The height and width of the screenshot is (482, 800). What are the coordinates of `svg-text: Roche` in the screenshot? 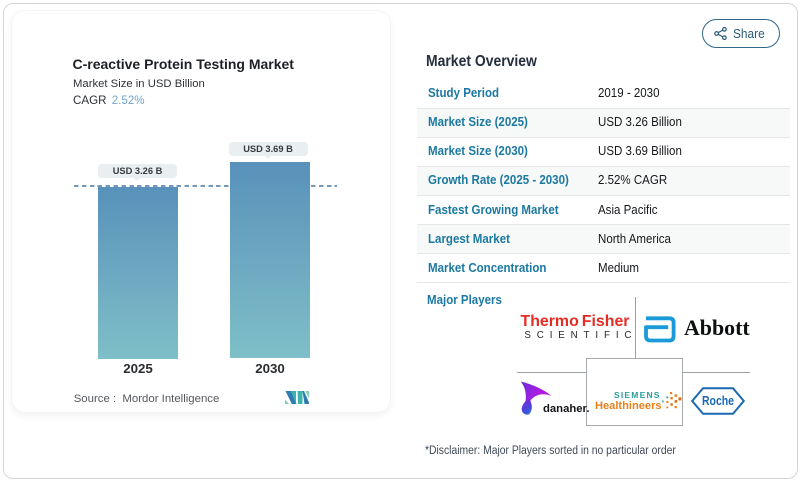 It's located at (718, 401).